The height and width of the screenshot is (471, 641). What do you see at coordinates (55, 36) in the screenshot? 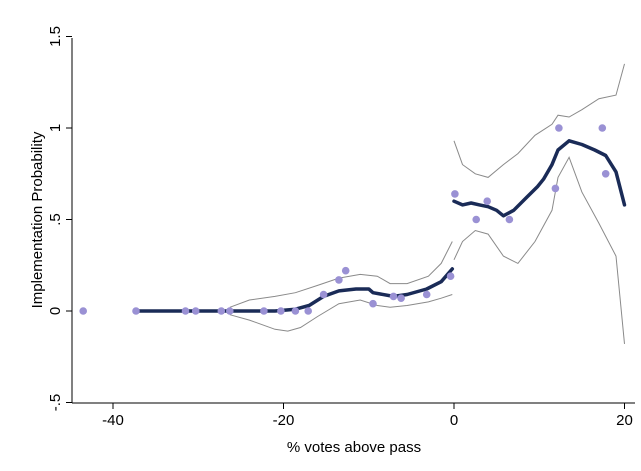
I see `y-tick-label: 1.5` at bounding box center [55, 36].